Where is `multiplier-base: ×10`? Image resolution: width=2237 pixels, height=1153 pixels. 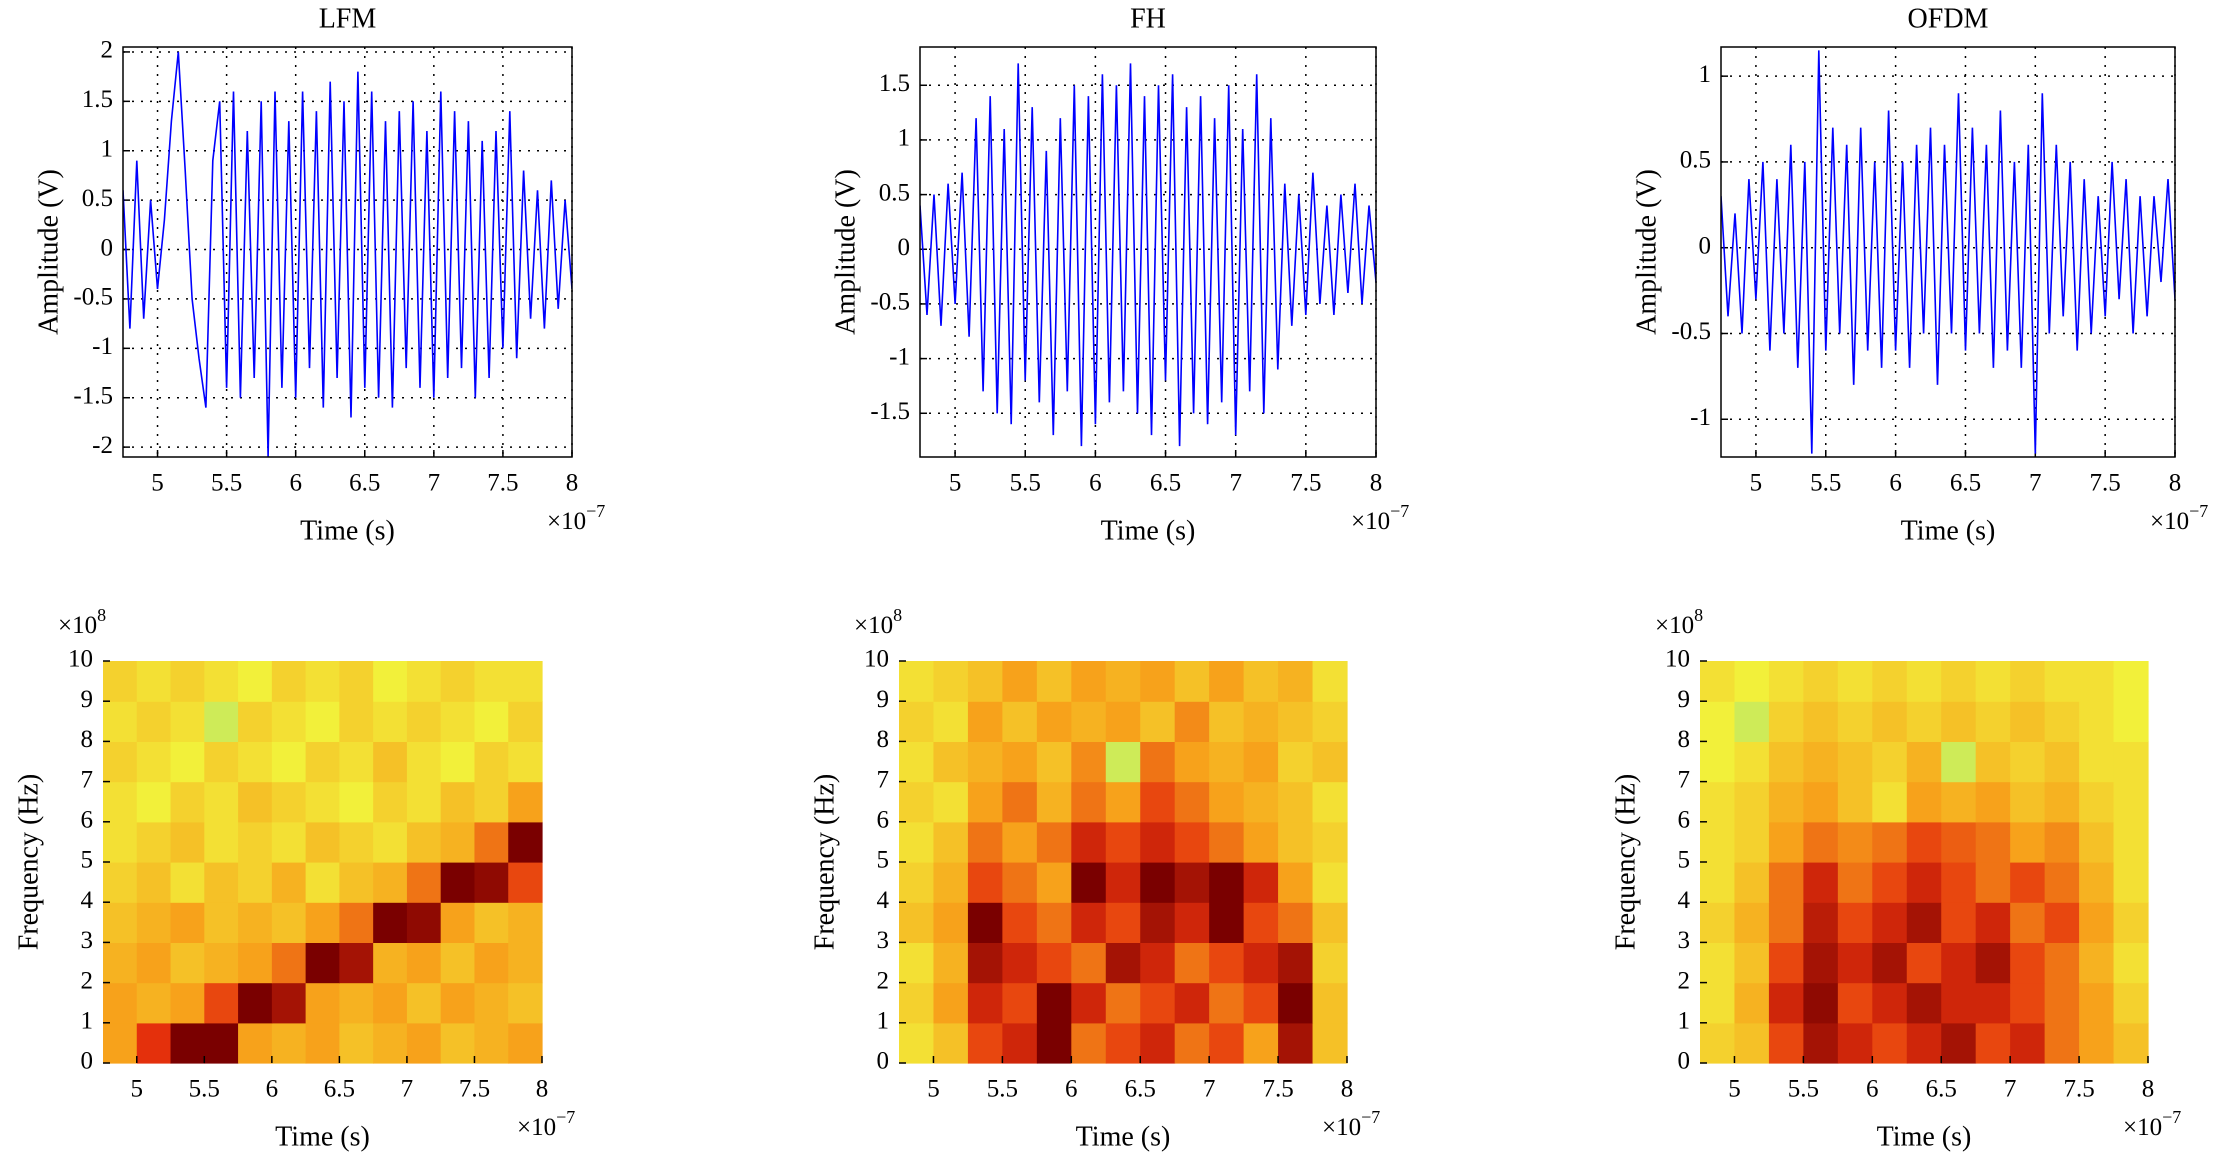 multiplier-base: ×10 is located at coordinates (1674, 625).